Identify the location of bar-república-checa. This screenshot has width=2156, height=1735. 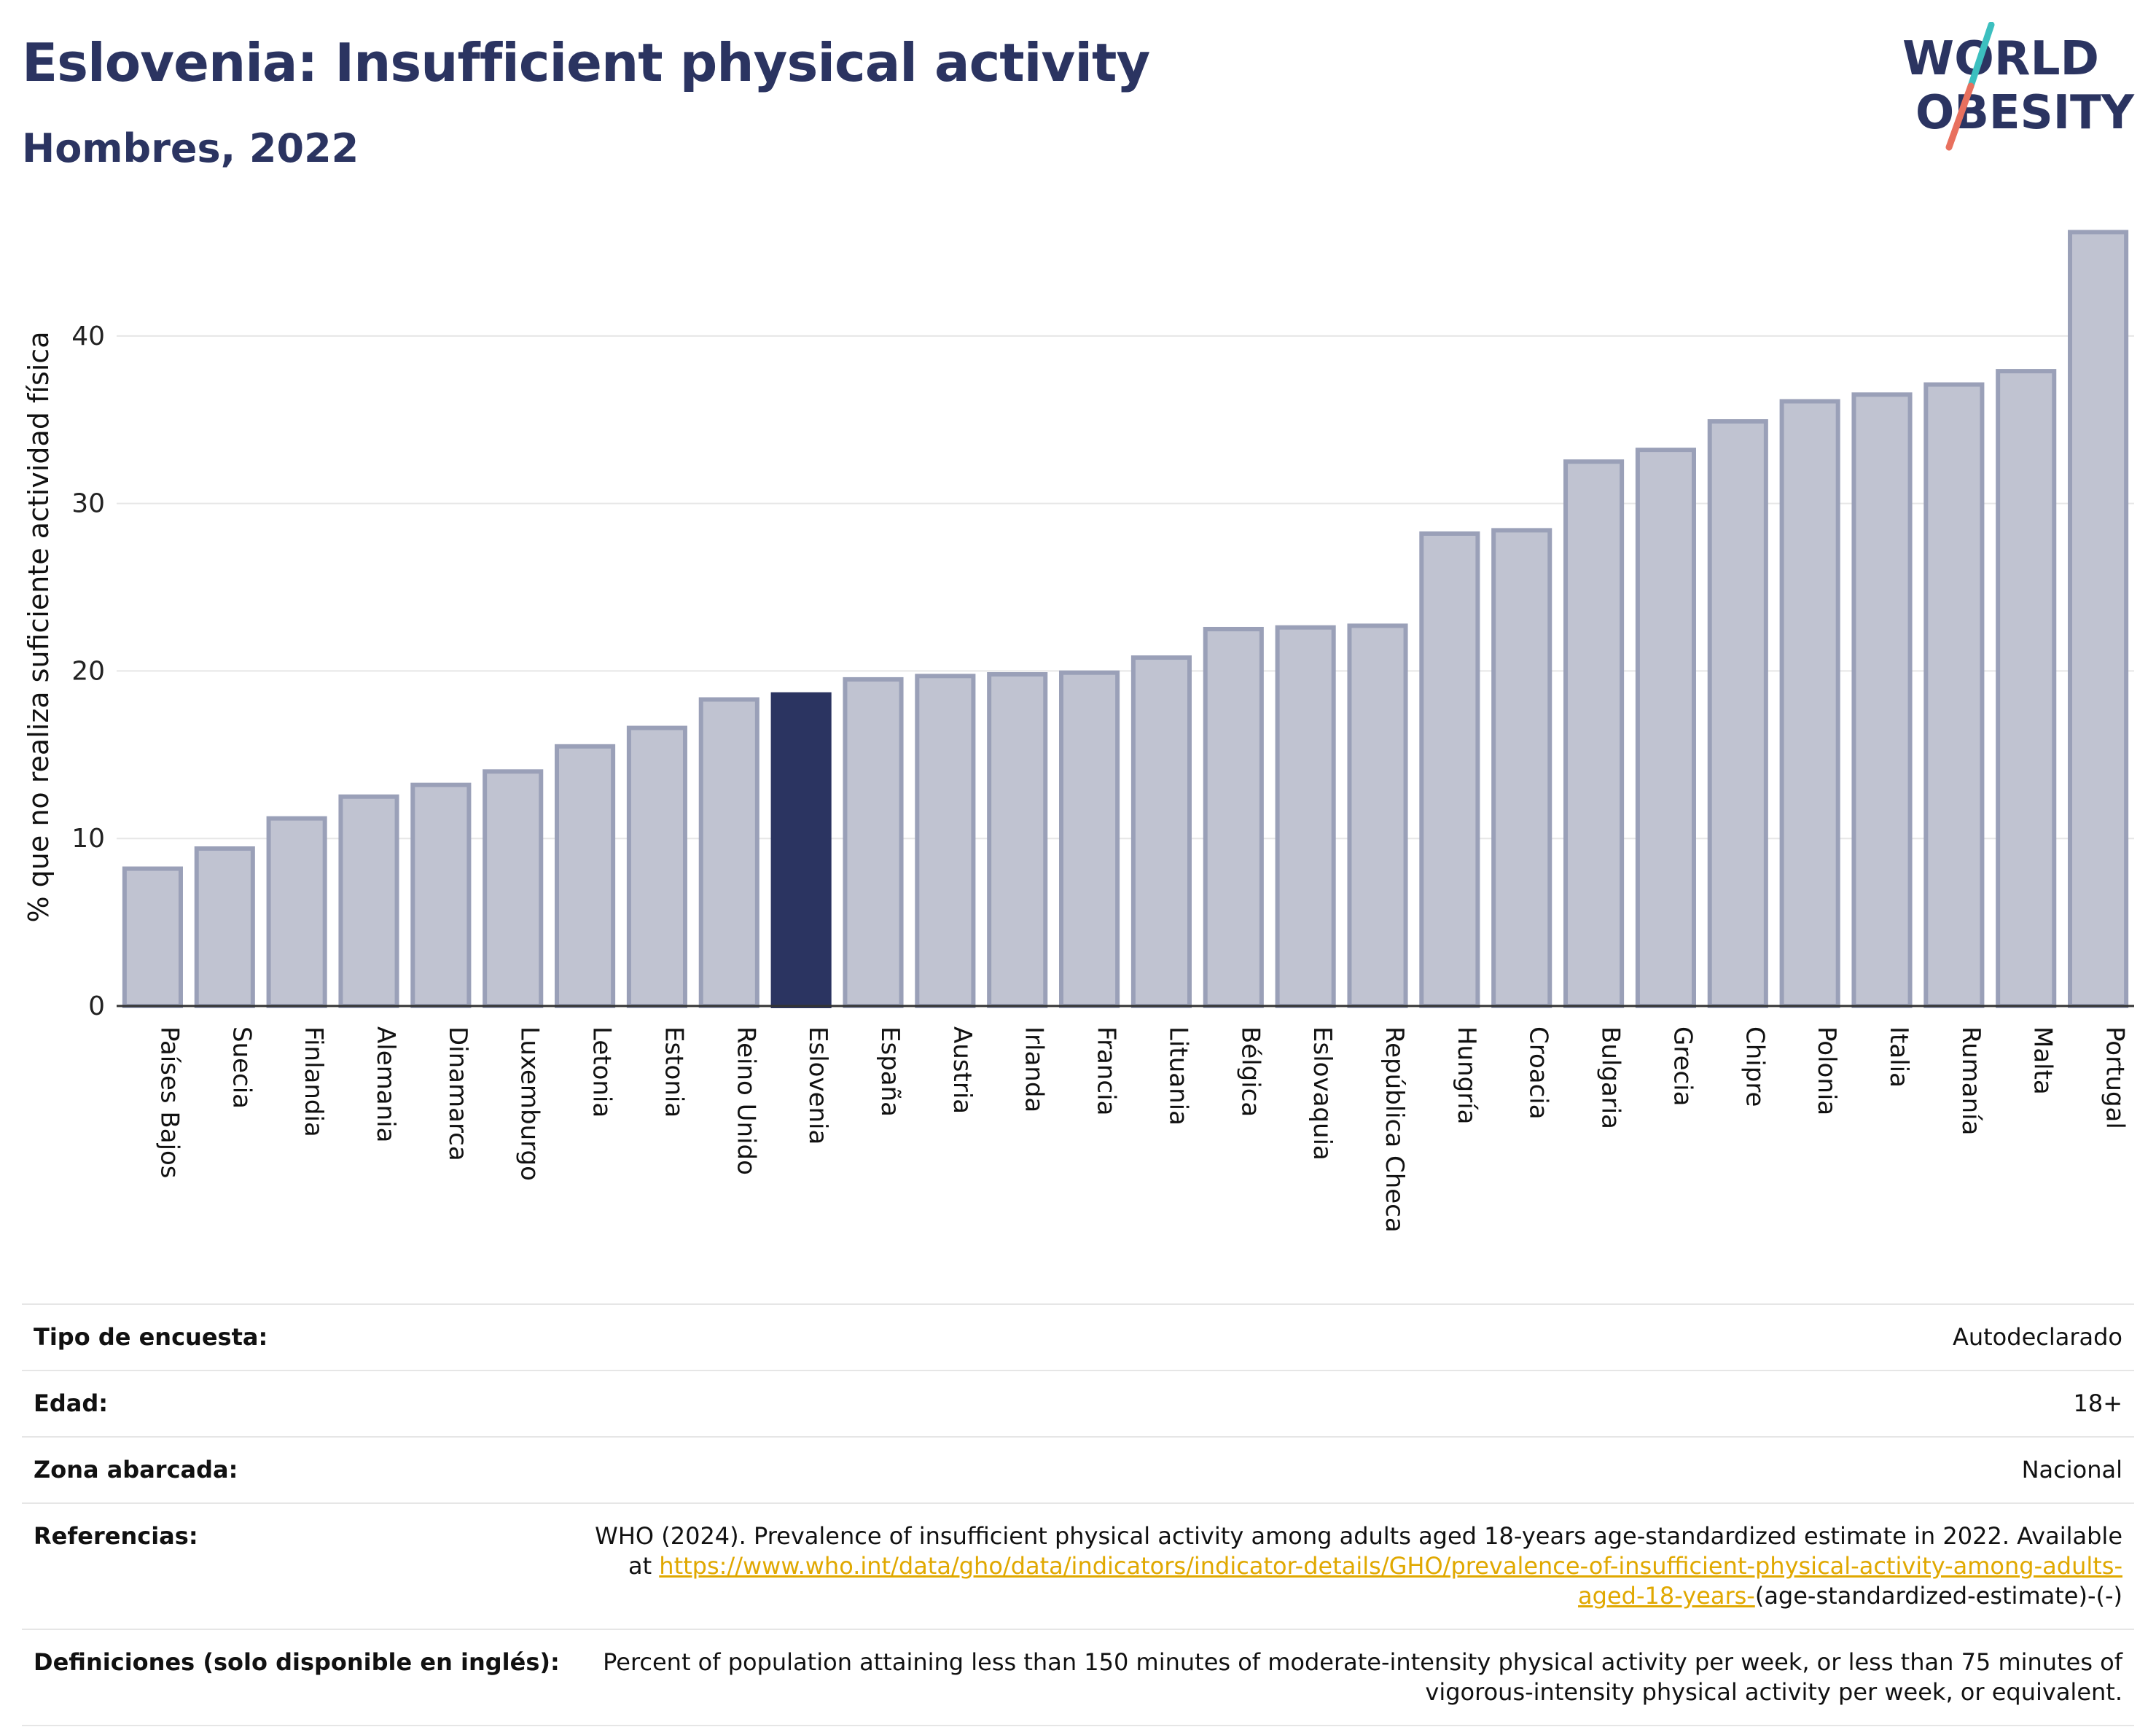
(1378, 815).